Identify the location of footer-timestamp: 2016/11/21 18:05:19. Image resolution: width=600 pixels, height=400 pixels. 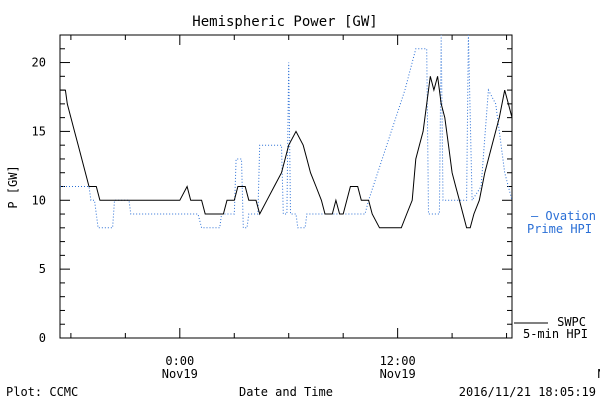
(527, 392).